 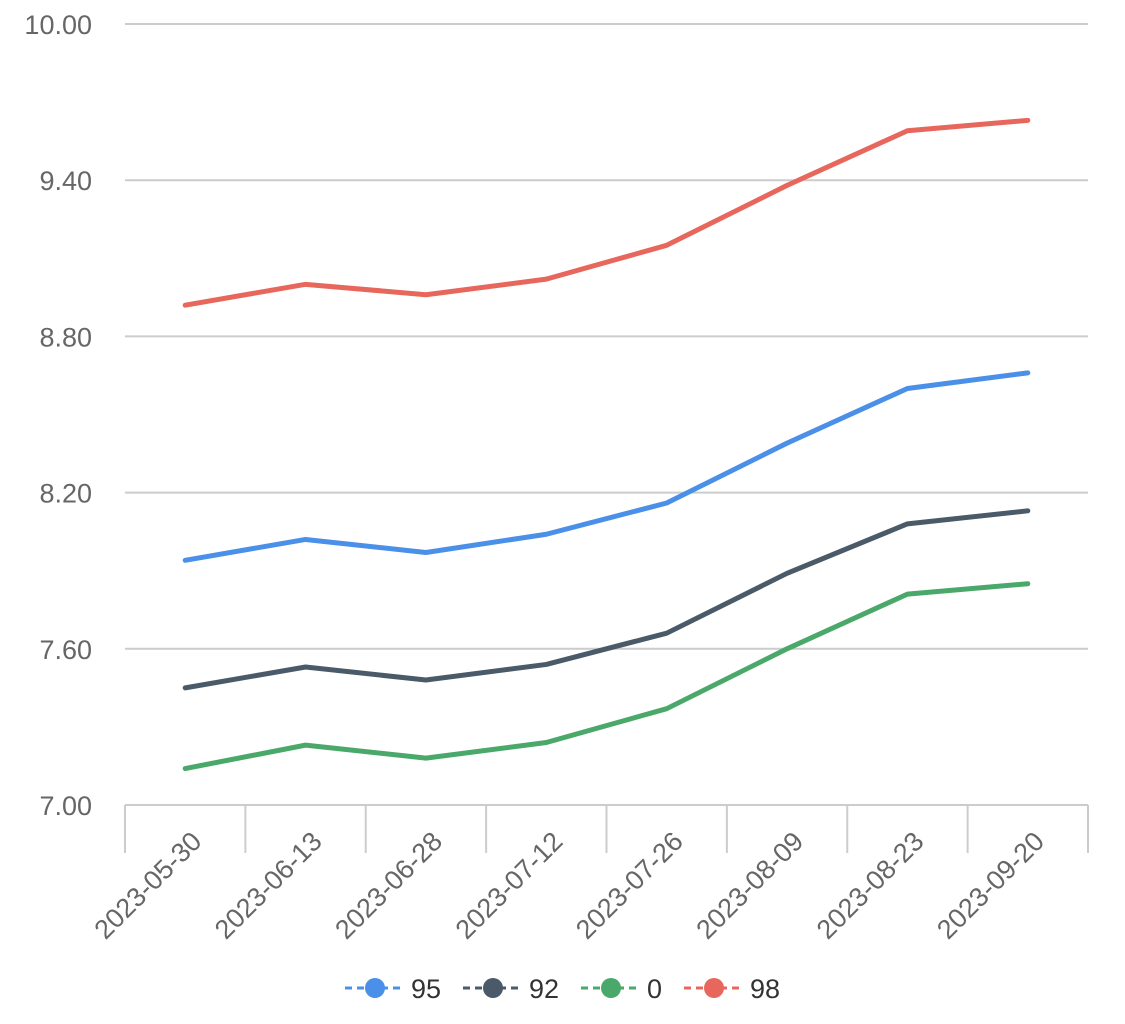 I want to click on legend-label: 95, so click(x=426, y=989).